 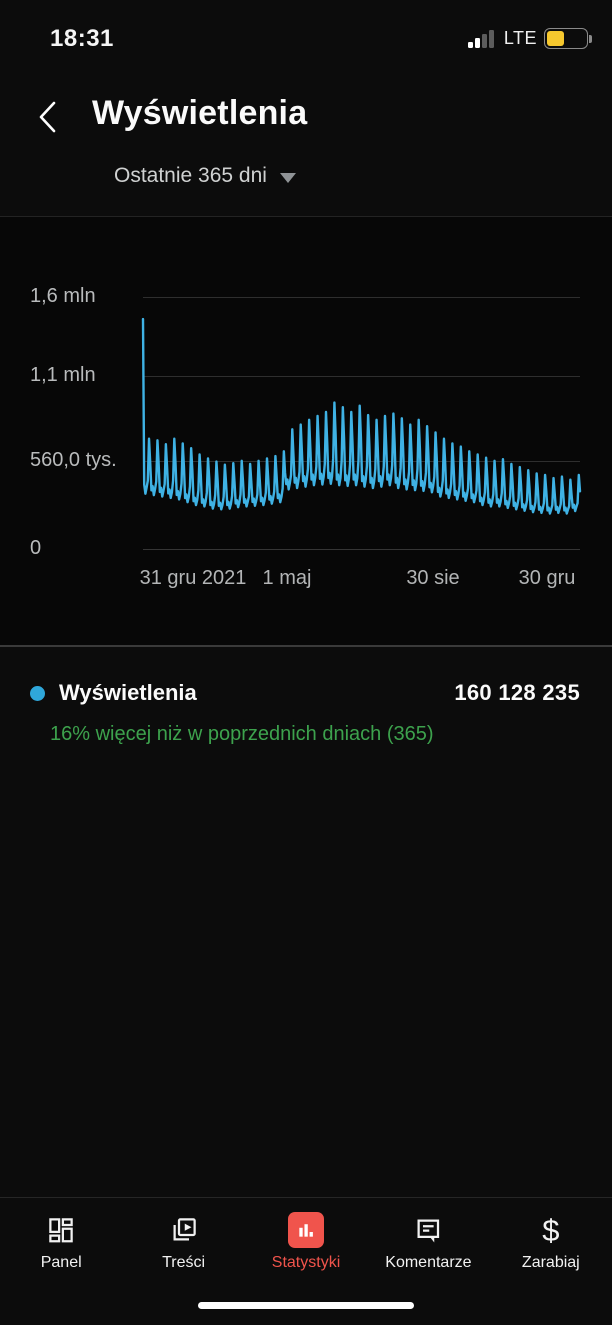 I want to click on legend-row: Wyświetlenia 160 128 235, so click(x=306, y=676).